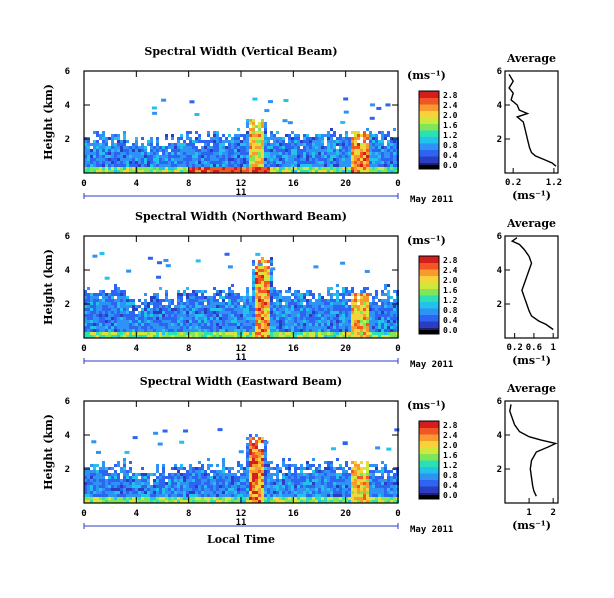  What do you see at coordinates (450, 330) in the screenshot?
I see `colorbar-tick-label: 0.0` at bounding box center [450, 330].